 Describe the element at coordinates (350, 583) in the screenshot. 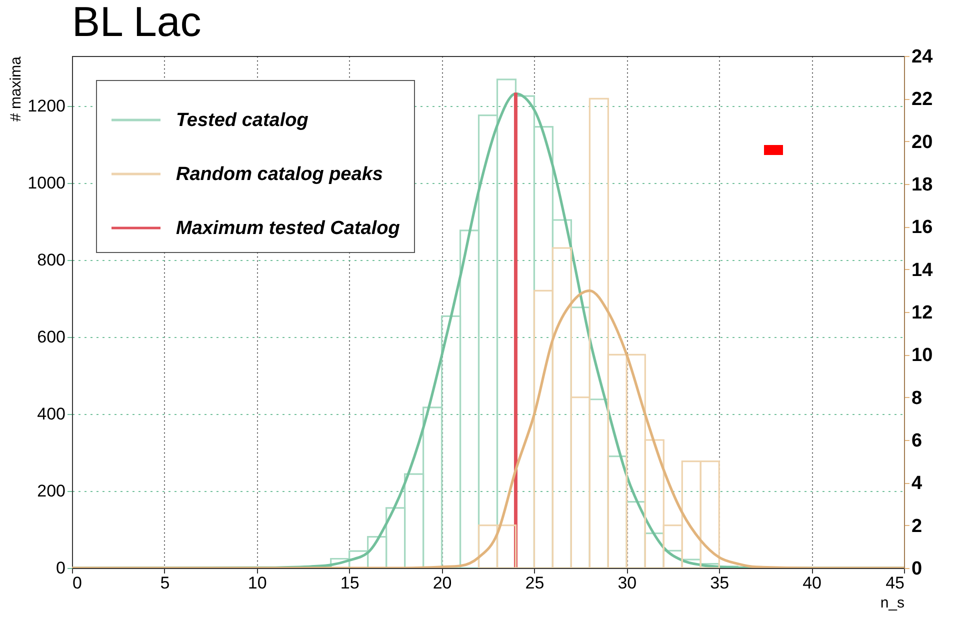

I see `x-tick-label: 15` at that location.